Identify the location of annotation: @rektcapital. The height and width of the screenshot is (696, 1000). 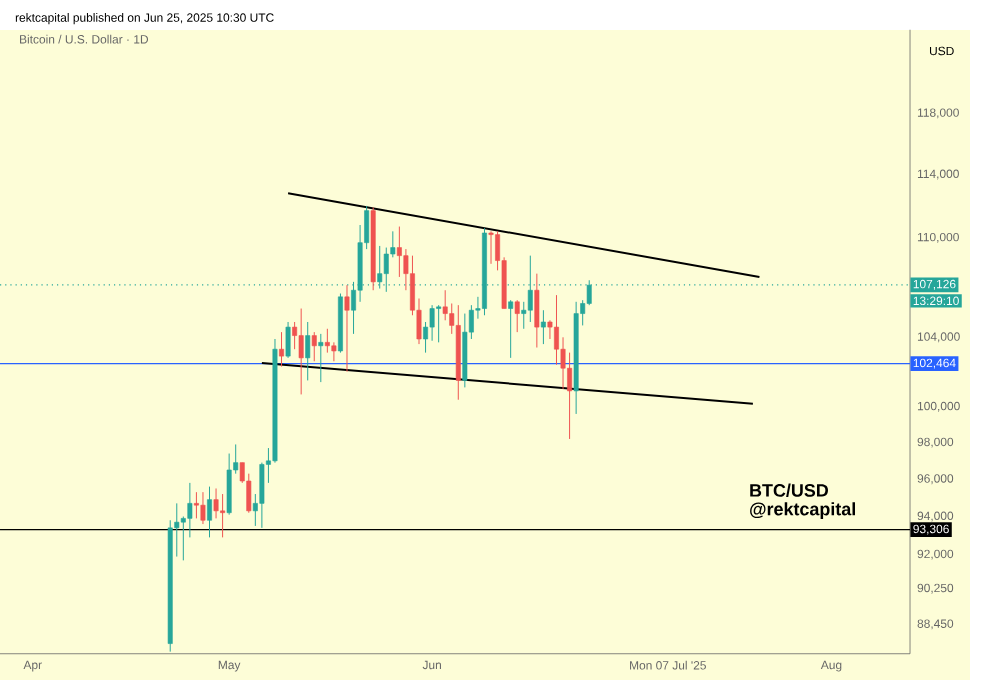
(802, 510).